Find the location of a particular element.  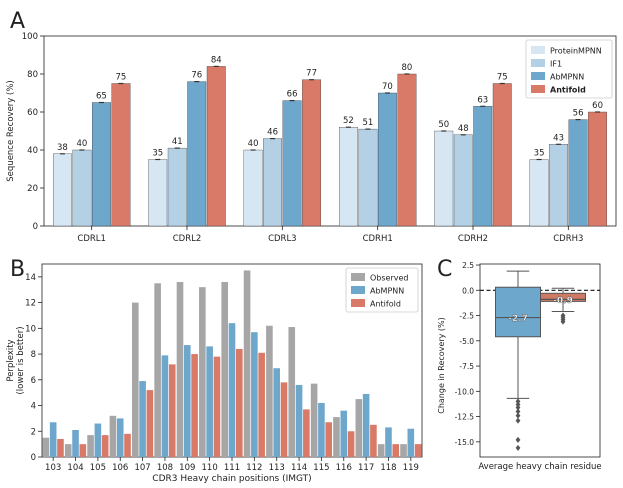

bar-value-label: 50 is located at coordinates (443, 125).